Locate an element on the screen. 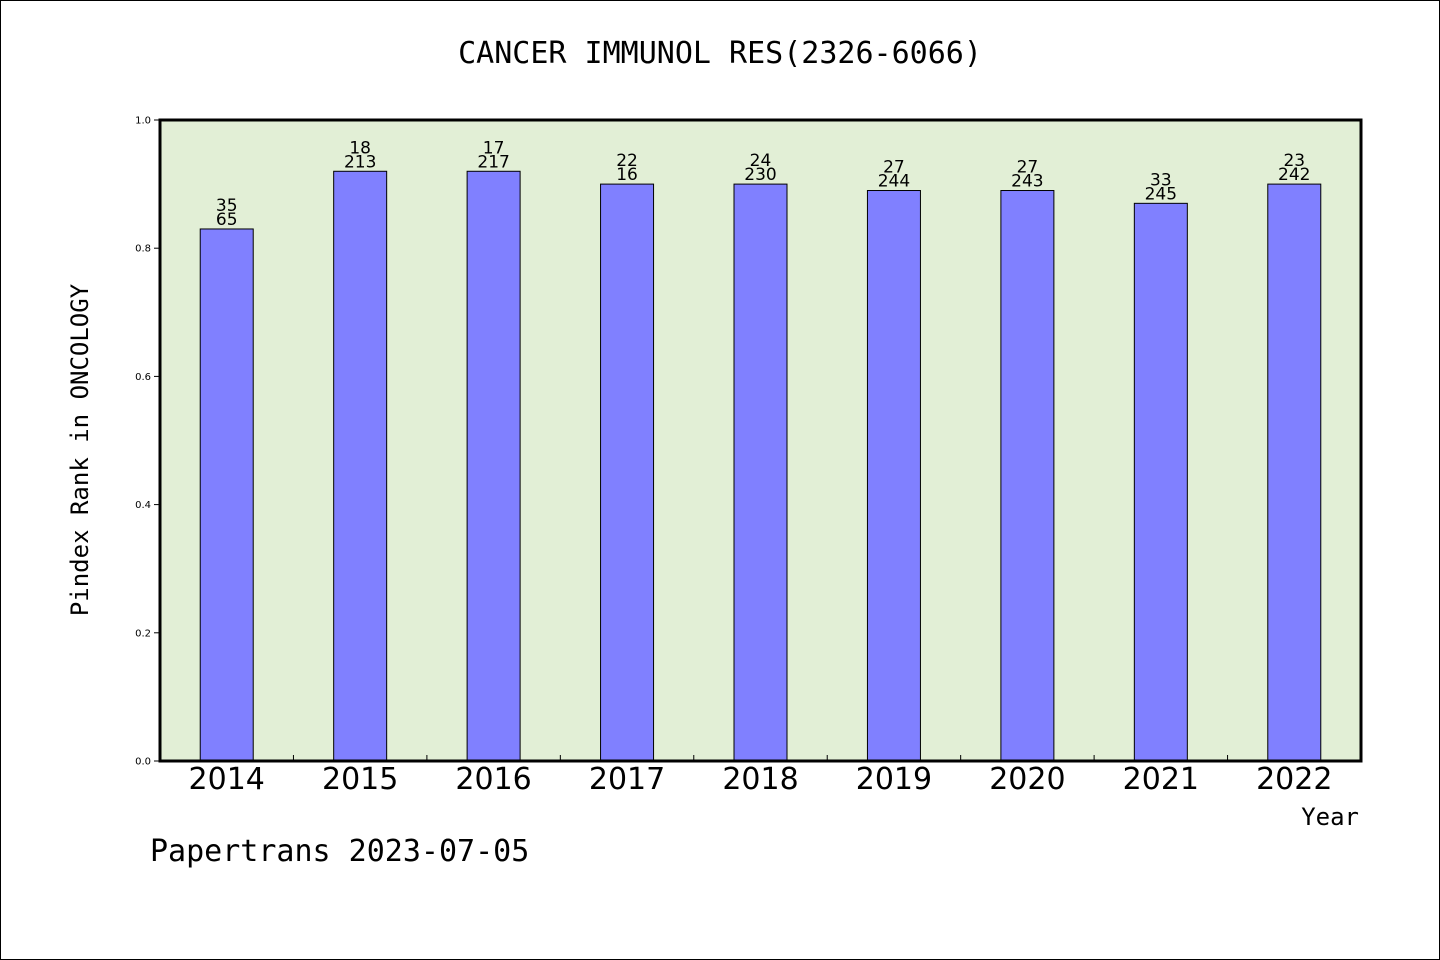  bar-2020 is located at coordinates (1027, 476).